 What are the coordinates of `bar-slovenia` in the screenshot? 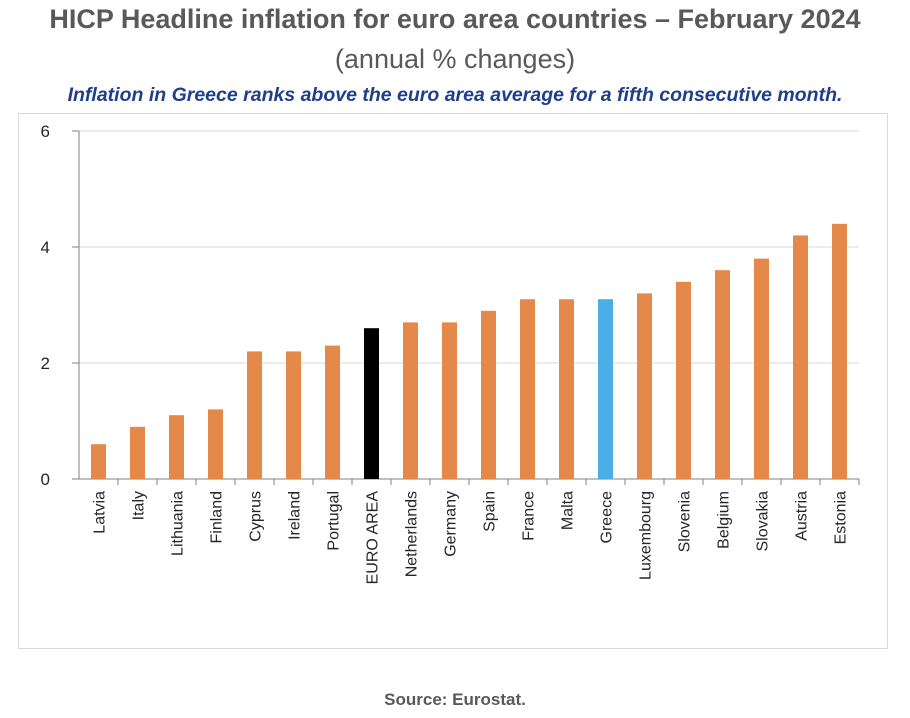 It's located at (683, 380).